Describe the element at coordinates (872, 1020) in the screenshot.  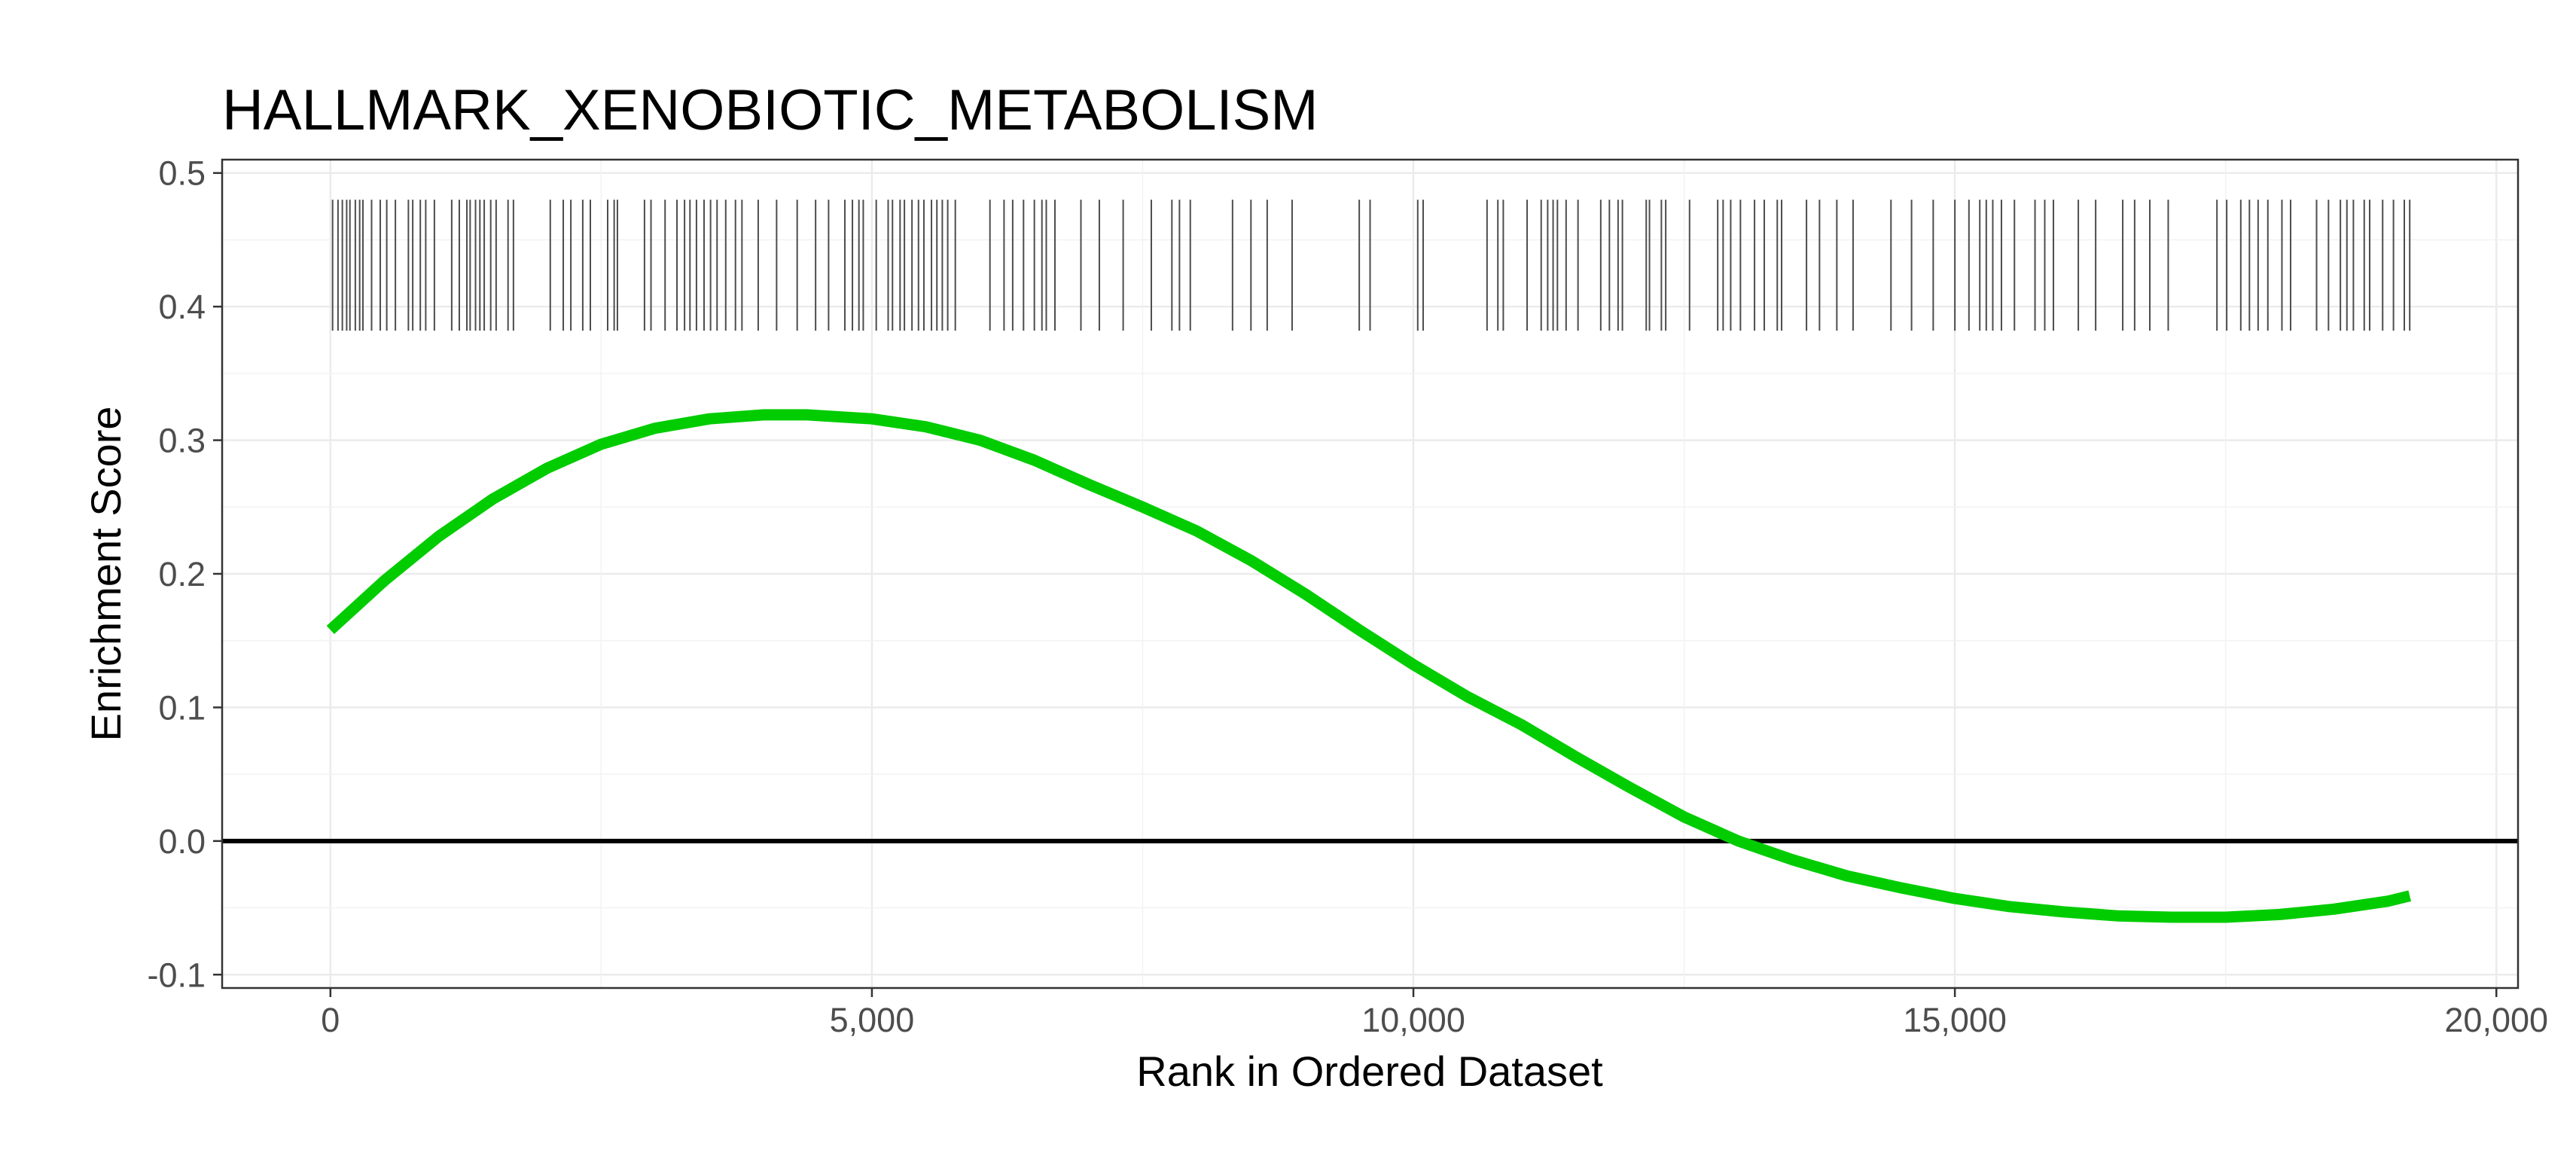
I see `x-tick-label: 5,000` at that location.